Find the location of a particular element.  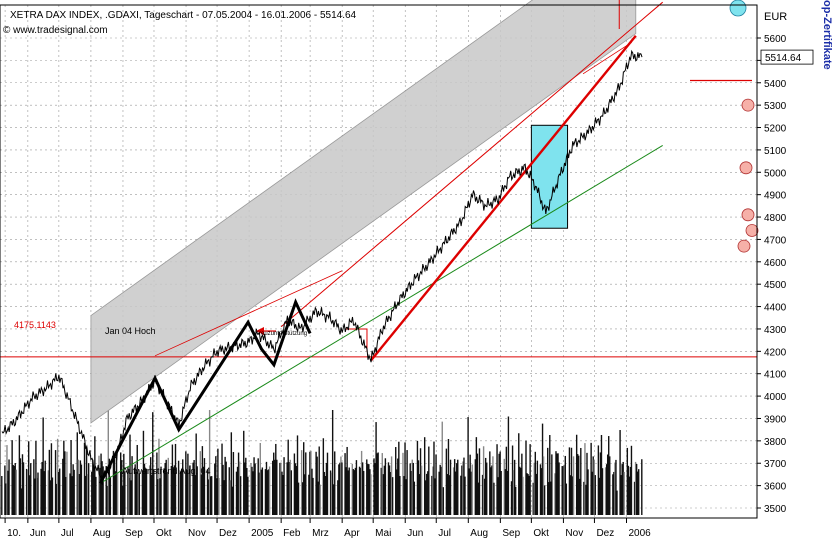

source-credit: © www.tradesignal.com is located at coordinates (55, 30).